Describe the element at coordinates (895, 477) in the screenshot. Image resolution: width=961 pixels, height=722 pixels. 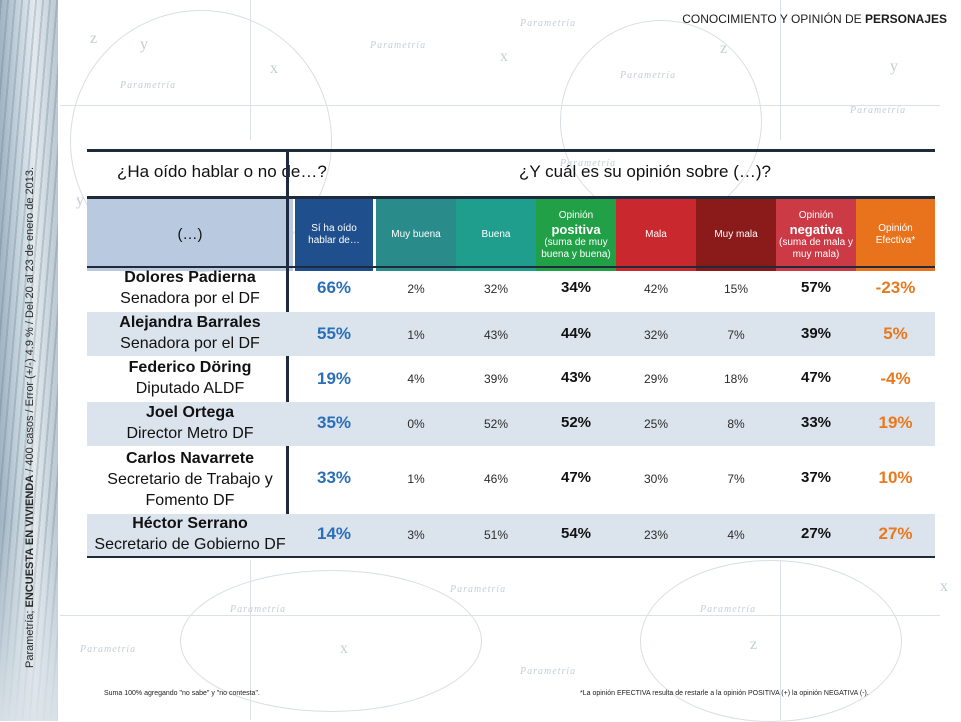
I see `effective-value: 10%` at that location.